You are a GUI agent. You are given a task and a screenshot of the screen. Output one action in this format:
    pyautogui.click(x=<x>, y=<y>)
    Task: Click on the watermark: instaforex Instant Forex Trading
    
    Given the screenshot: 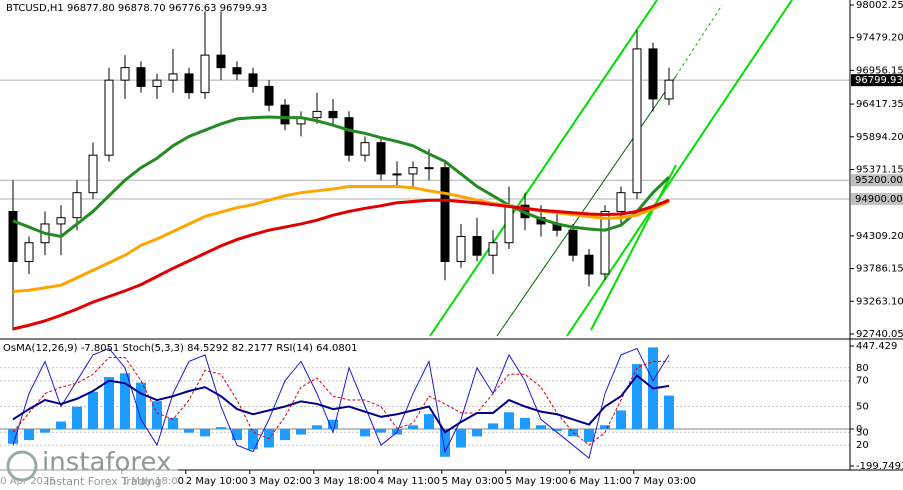 What is the action you would take?
    pyautogui.click(x=89, y=469)
    